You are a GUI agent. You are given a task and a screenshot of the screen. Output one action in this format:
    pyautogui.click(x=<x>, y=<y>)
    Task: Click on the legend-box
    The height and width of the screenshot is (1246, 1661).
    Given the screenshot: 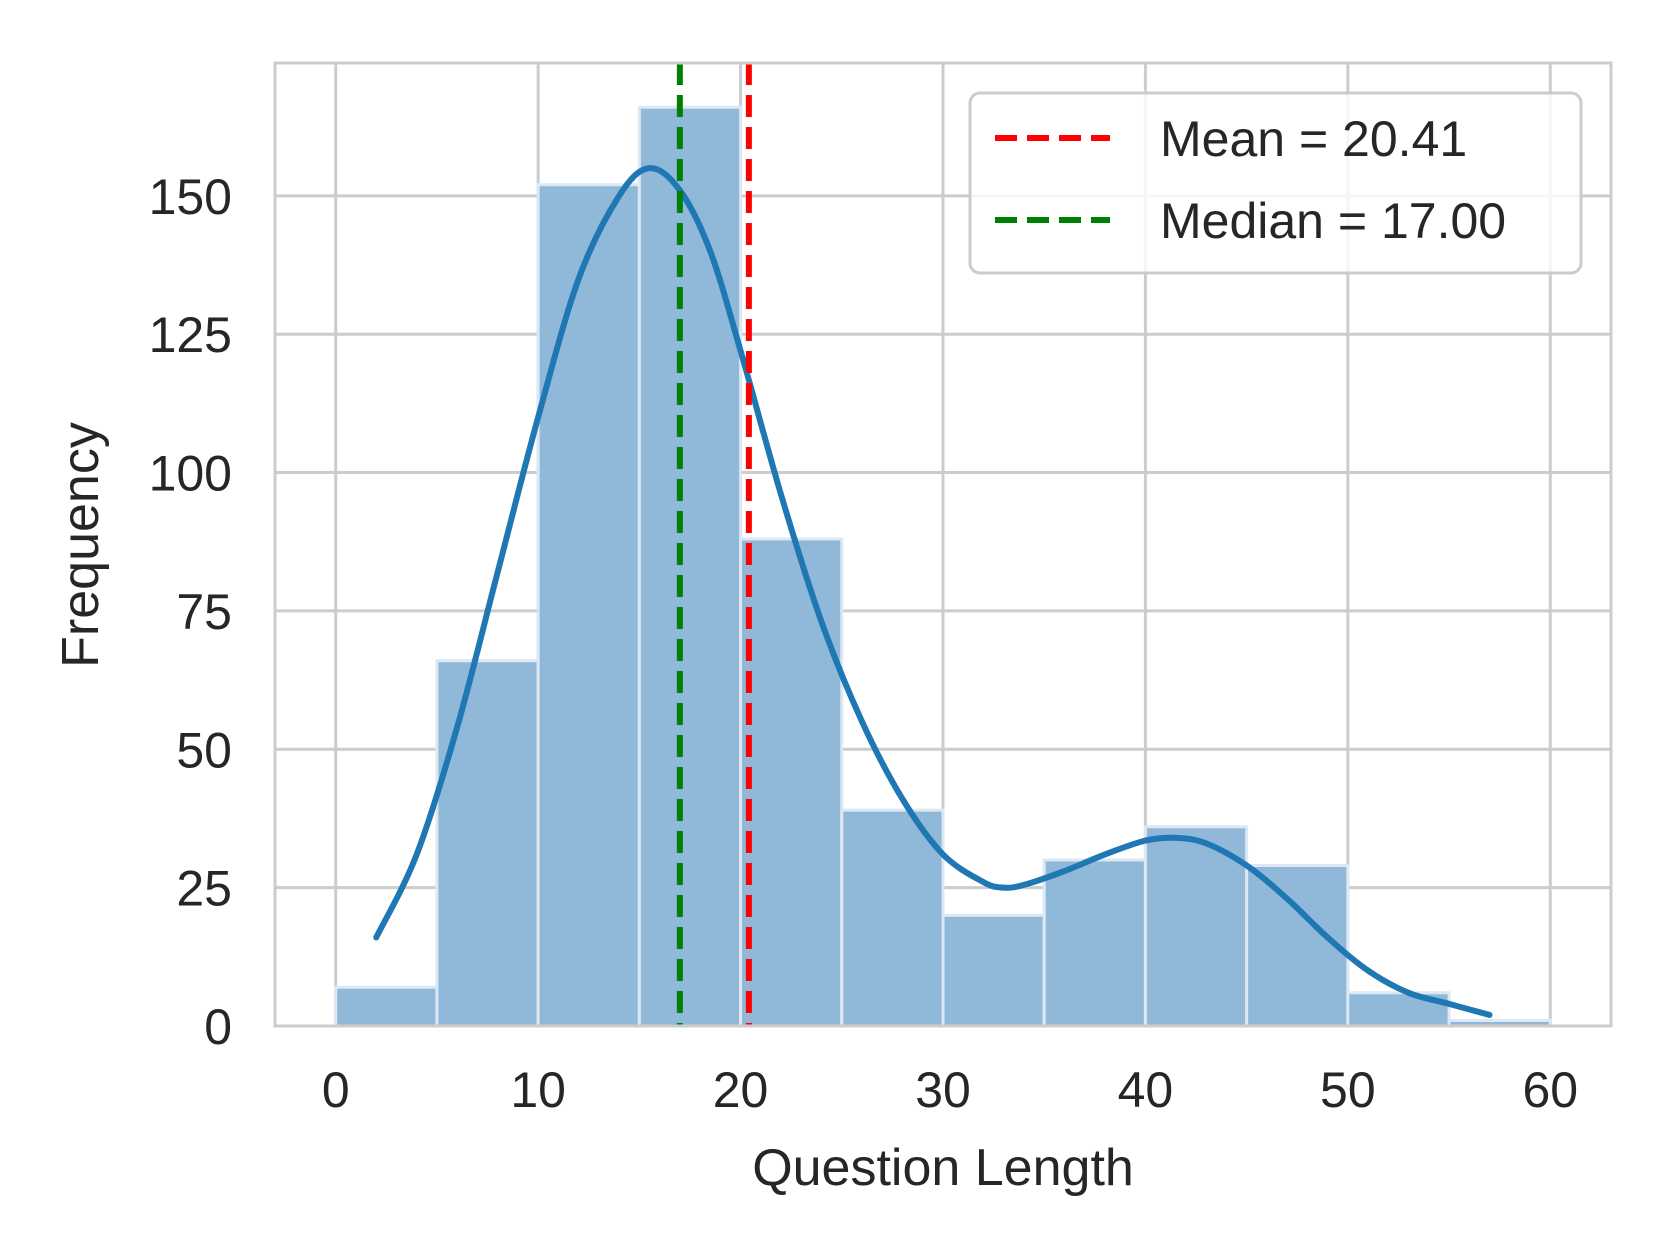 What is the action you would take?
    pyautogui.click(x=1275, y=183)
    